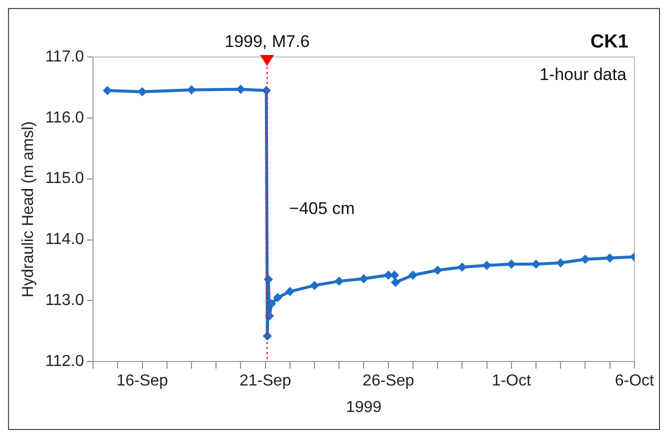  Describe the element at coordinates (512, 381) in the screenshot. I see `x-tick-label: 1-Oct` at that location.